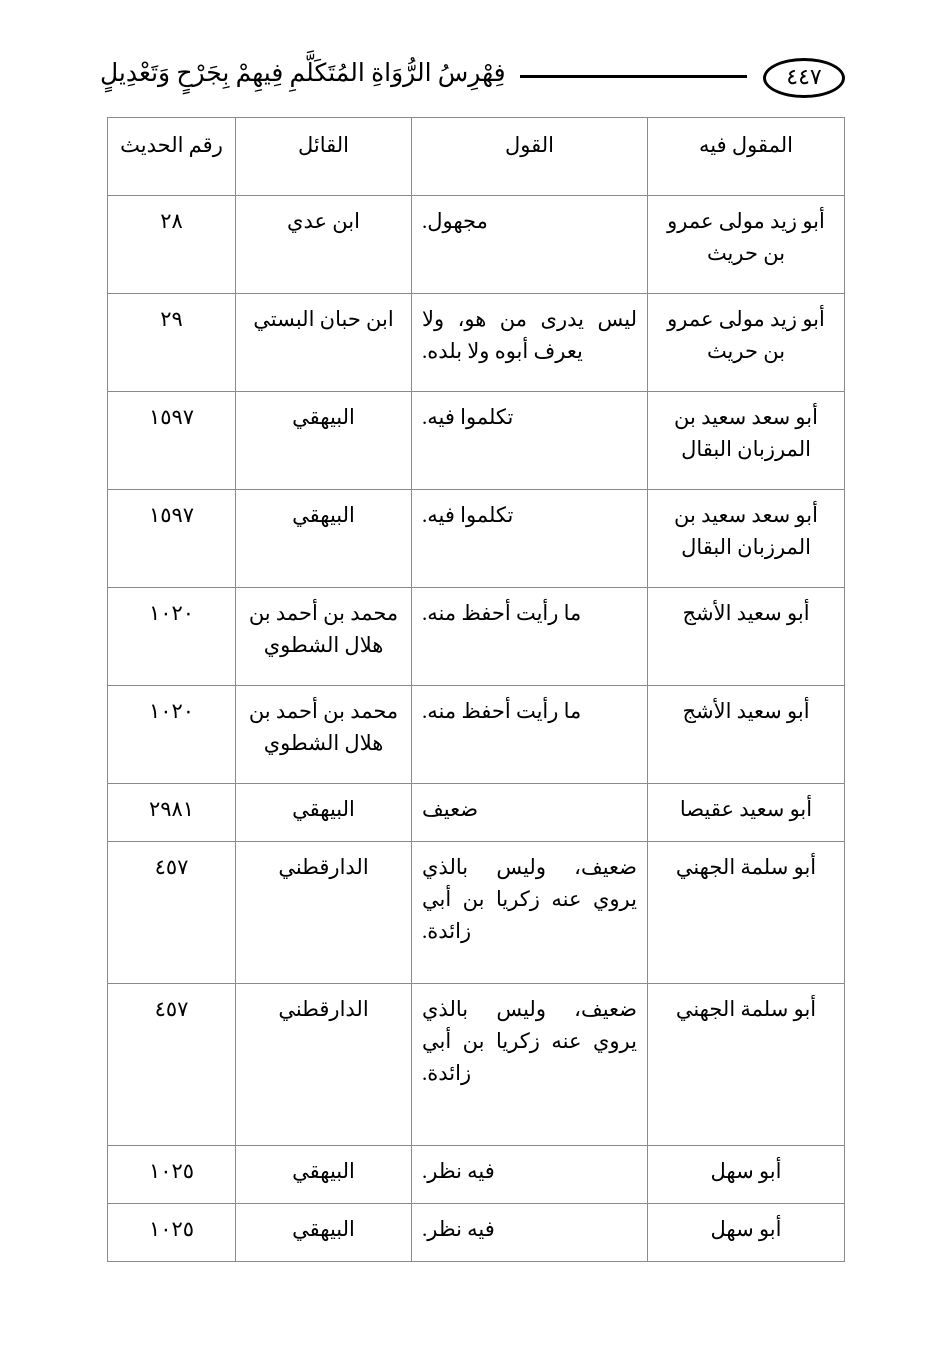 This screenshot has height=1371, width=945. I want to click on column-header-qail: القائل, so click(323, 156).